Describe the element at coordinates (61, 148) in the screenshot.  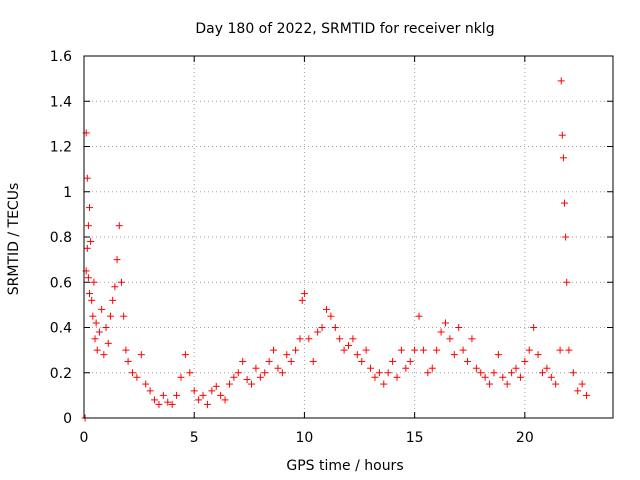
I see `y-tick-label: 1.2` at that location.